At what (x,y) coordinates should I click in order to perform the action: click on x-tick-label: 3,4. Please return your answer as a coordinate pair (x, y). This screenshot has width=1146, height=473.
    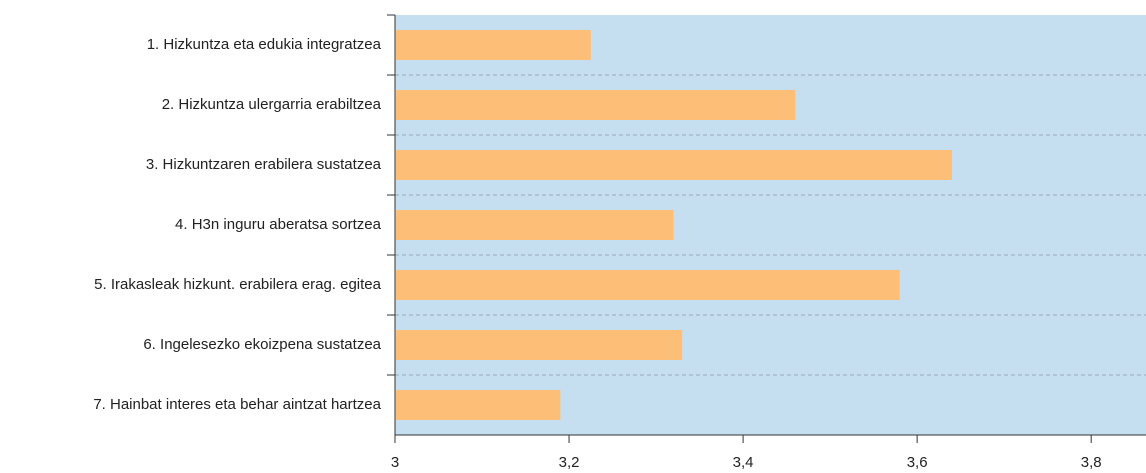
    Looking at the image, I should click on (743, 462).